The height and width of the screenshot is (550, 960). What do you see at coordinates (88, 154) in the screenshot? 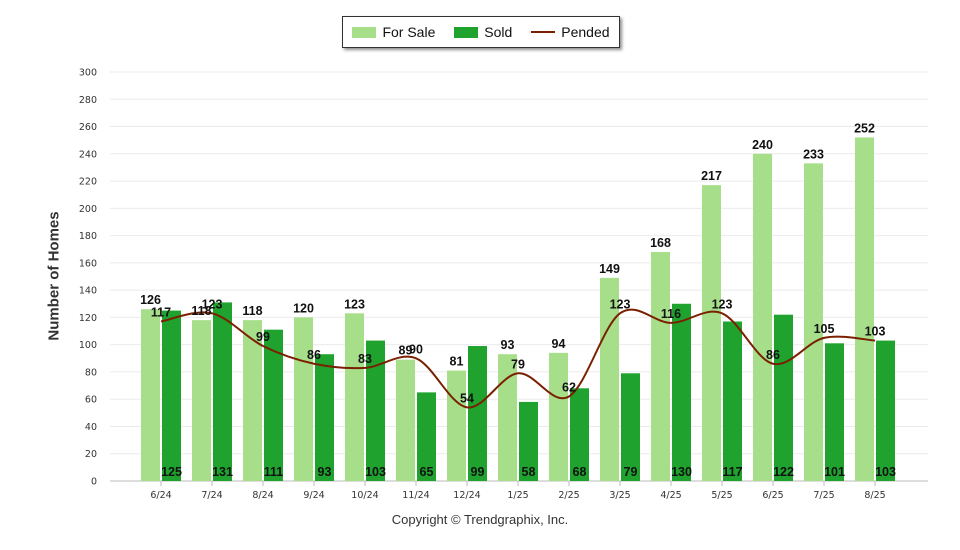
I see `y-tick-label: 240` at bounding box center [88, 154].